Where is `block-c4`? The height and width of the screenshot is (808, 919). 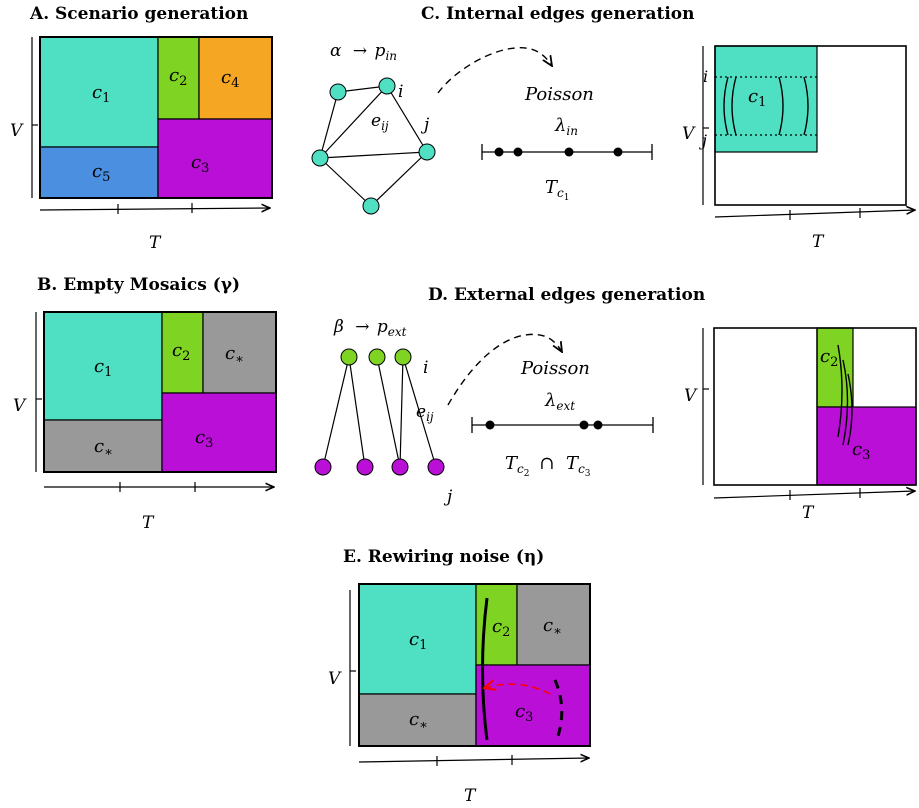 block-c4 is located at coordinates (235, 78).